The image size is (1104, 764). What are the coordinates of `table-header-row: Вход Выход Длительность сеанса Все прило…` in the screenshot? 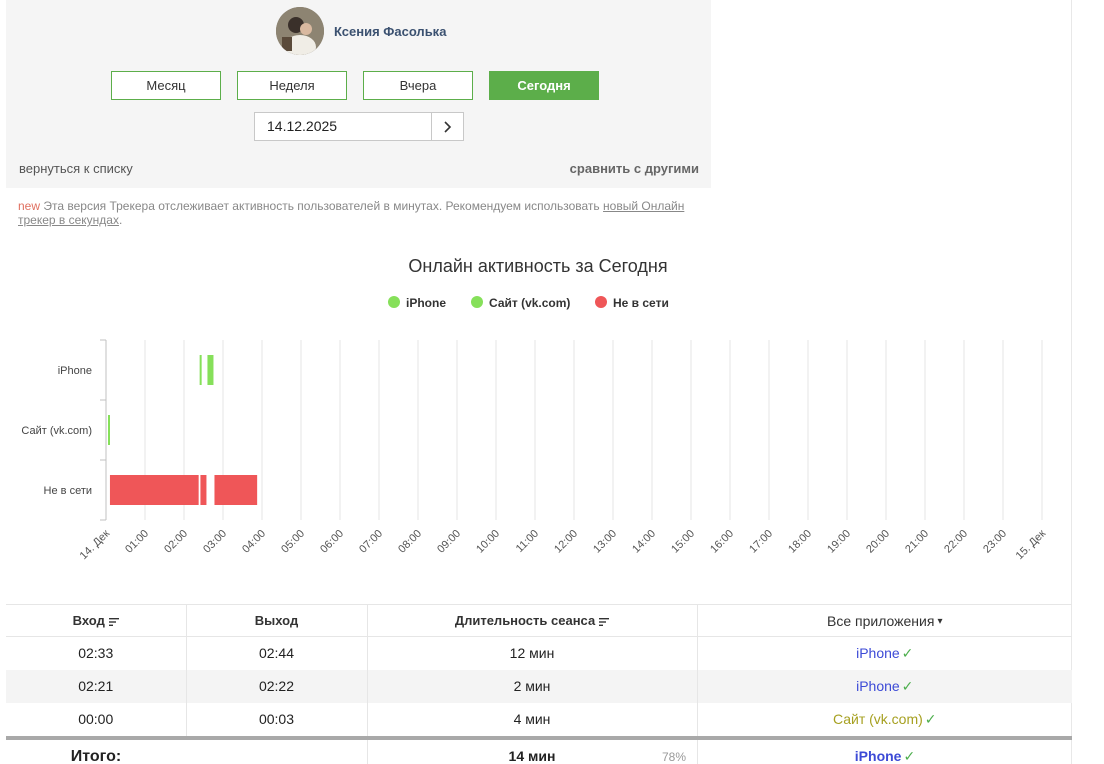 It's located at (539, 620).